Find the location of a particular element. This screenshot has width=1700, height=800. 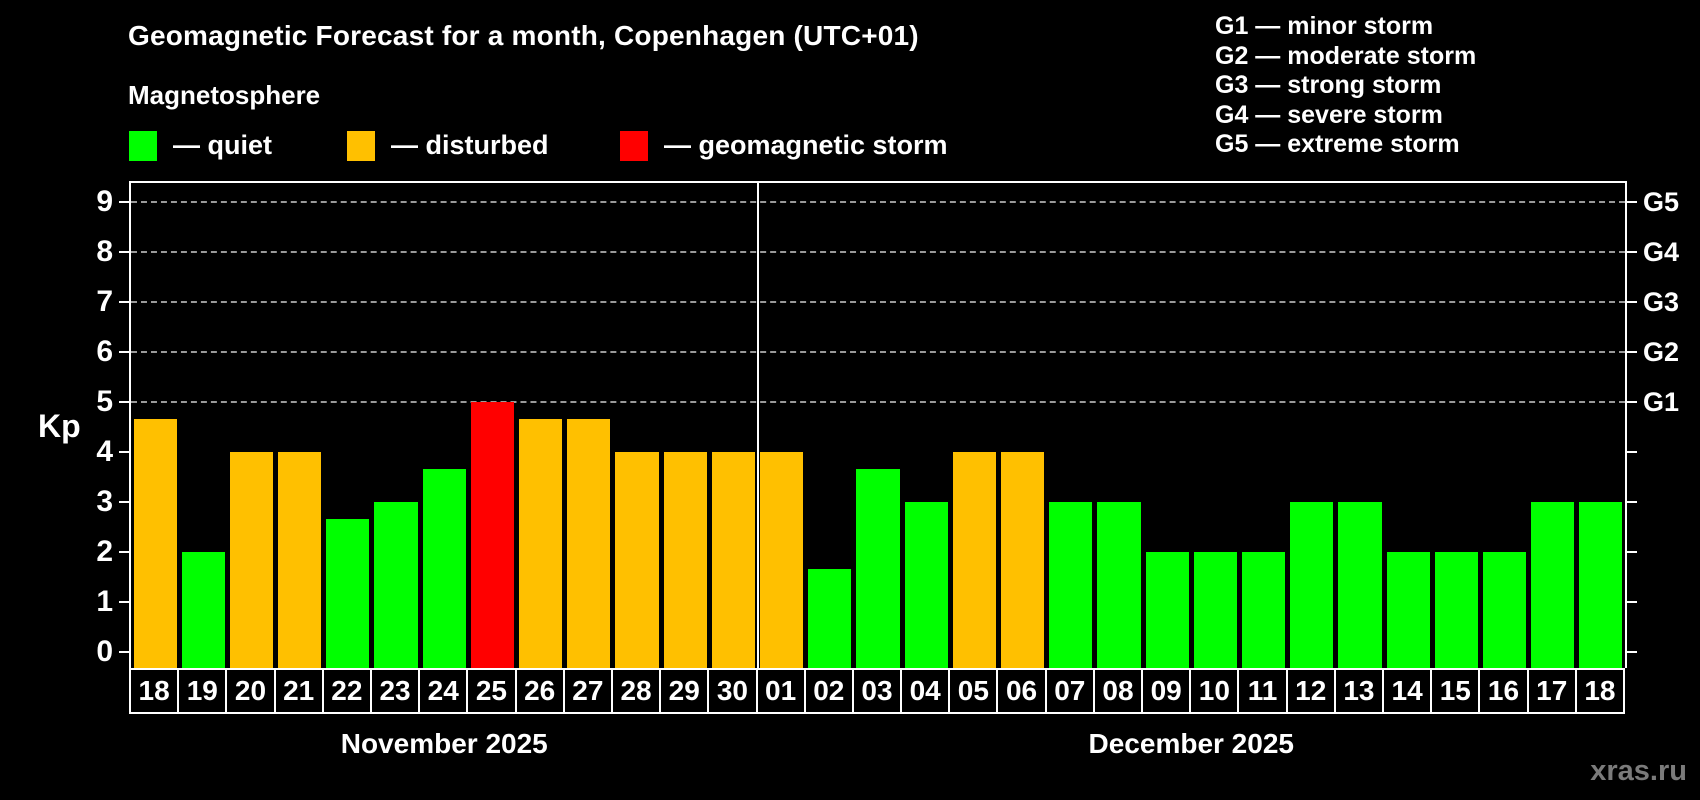

month-label: November 2025 is located at coordinates (444, 743).